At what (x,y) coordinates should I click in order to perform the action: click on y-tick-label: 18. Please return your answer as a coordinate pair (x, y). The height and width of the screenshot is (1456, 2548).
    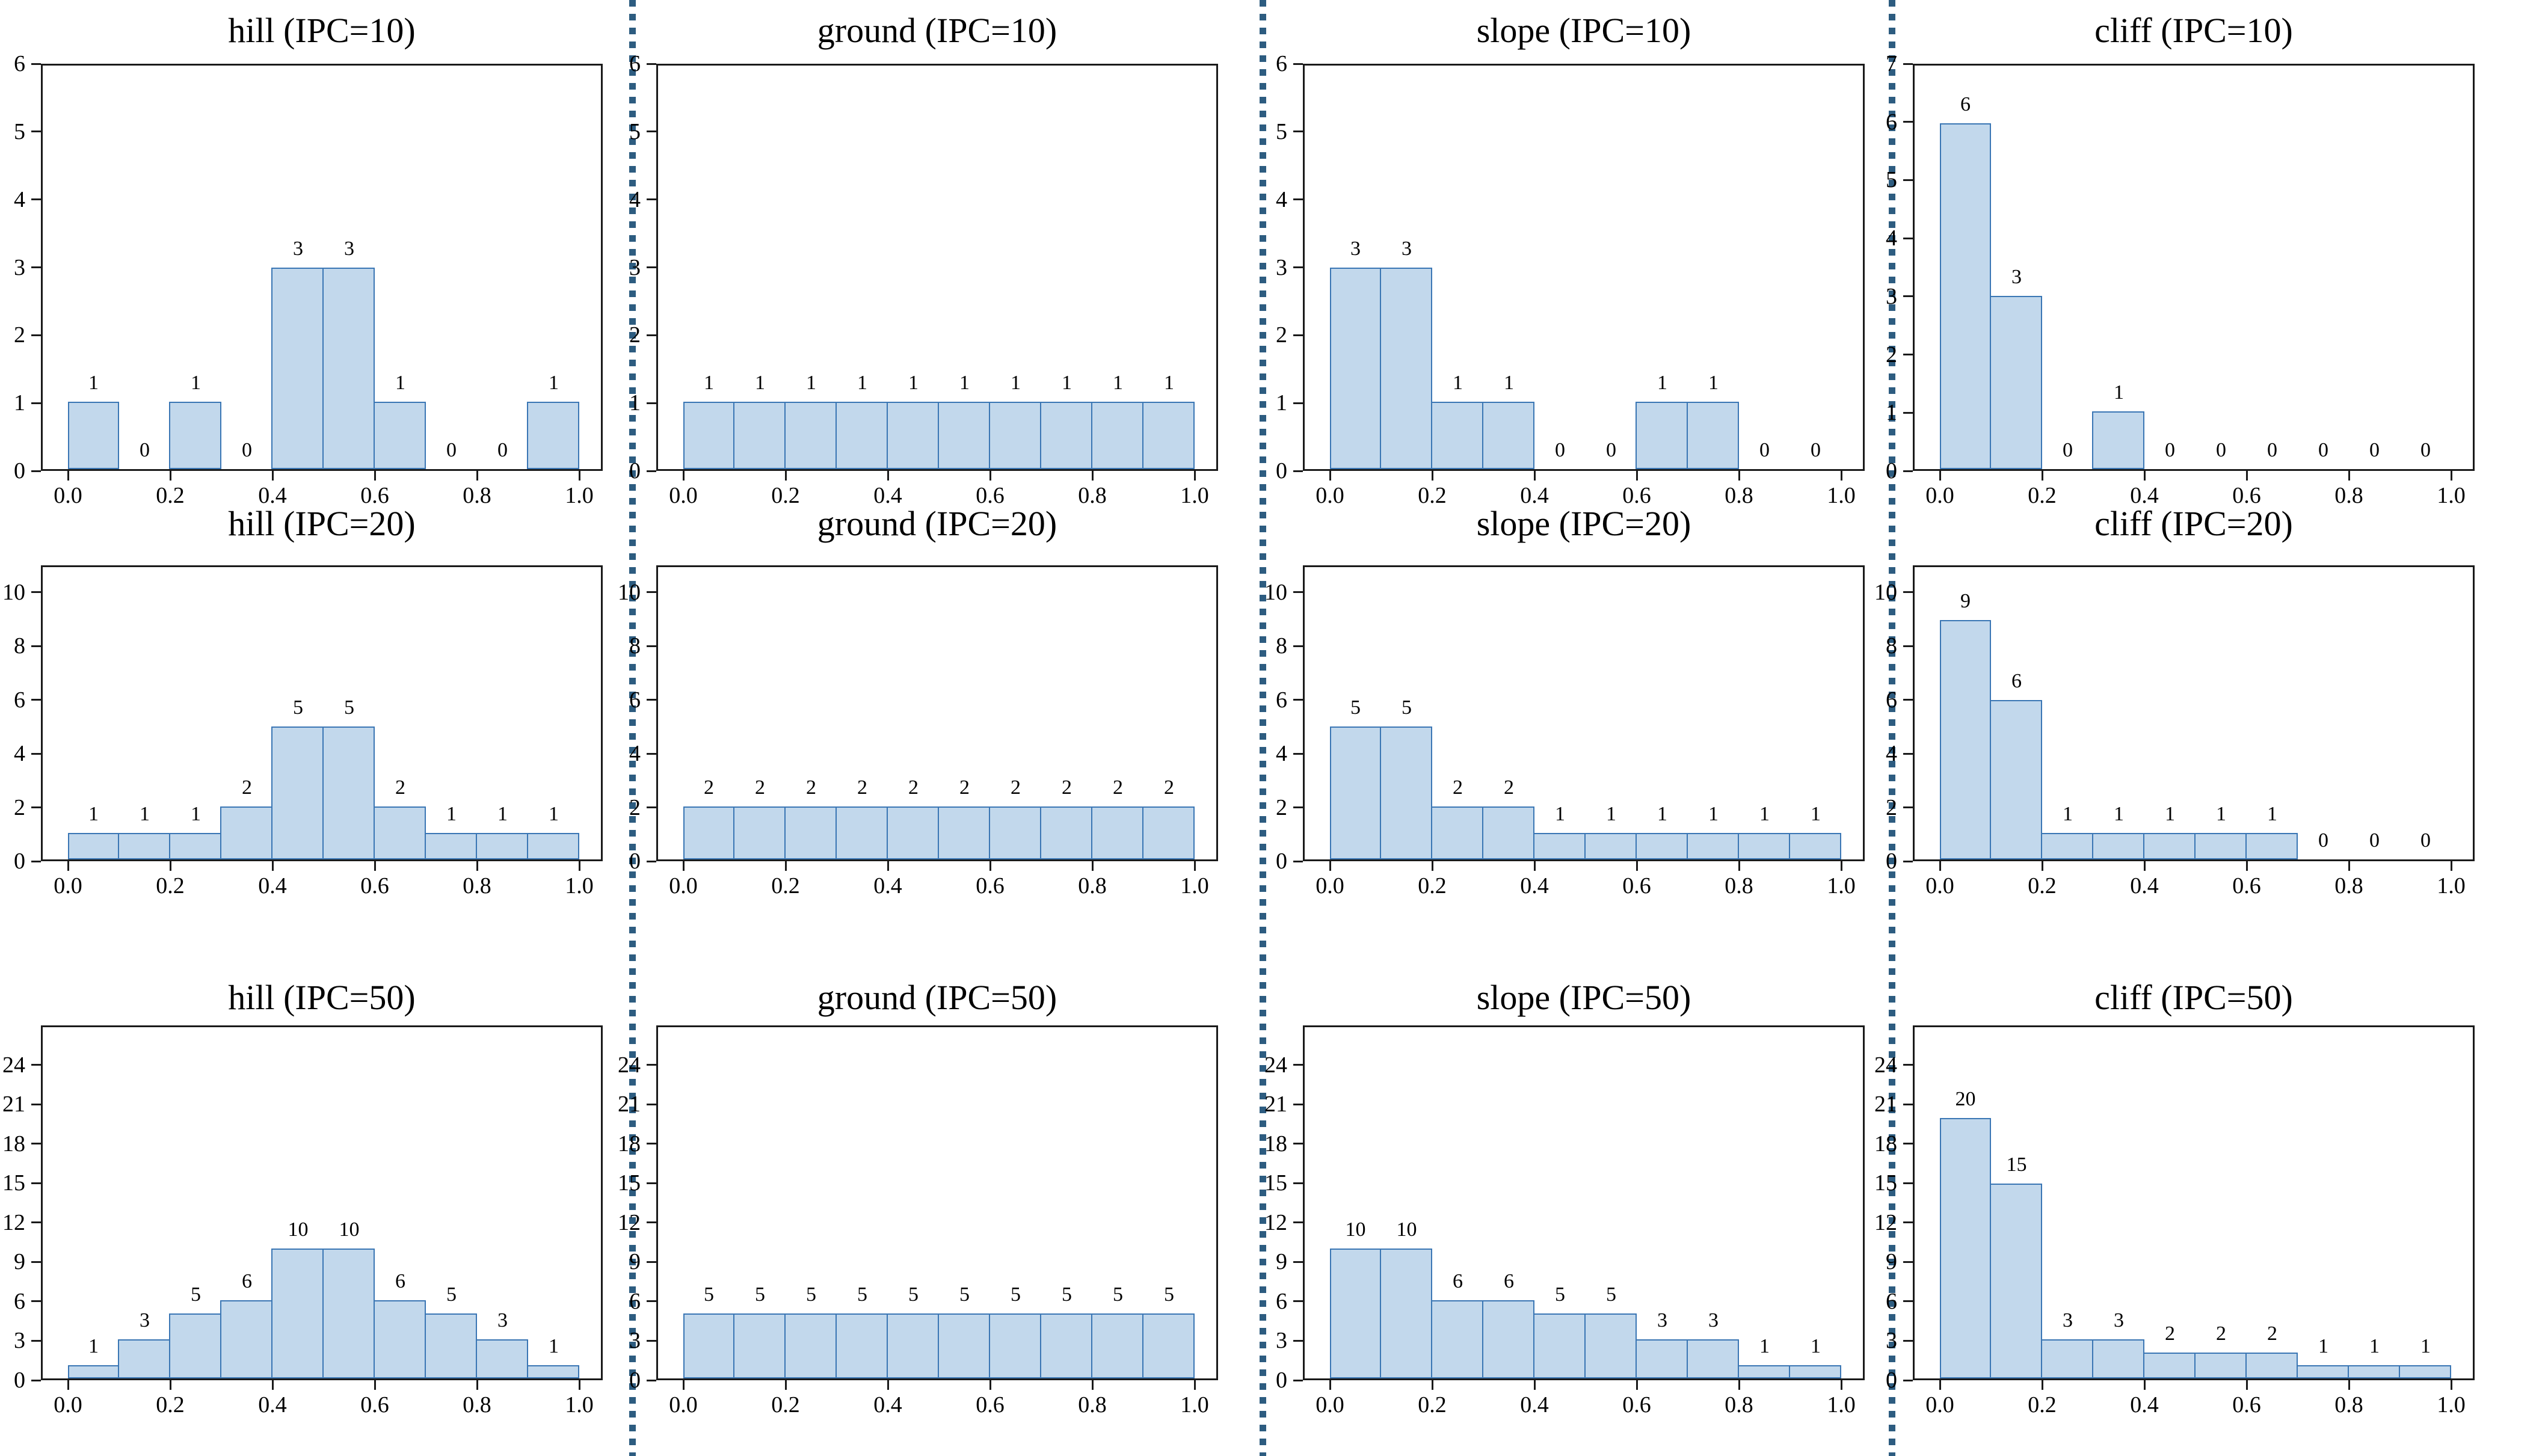
    Looking at the image, I should click on (13, 1144).